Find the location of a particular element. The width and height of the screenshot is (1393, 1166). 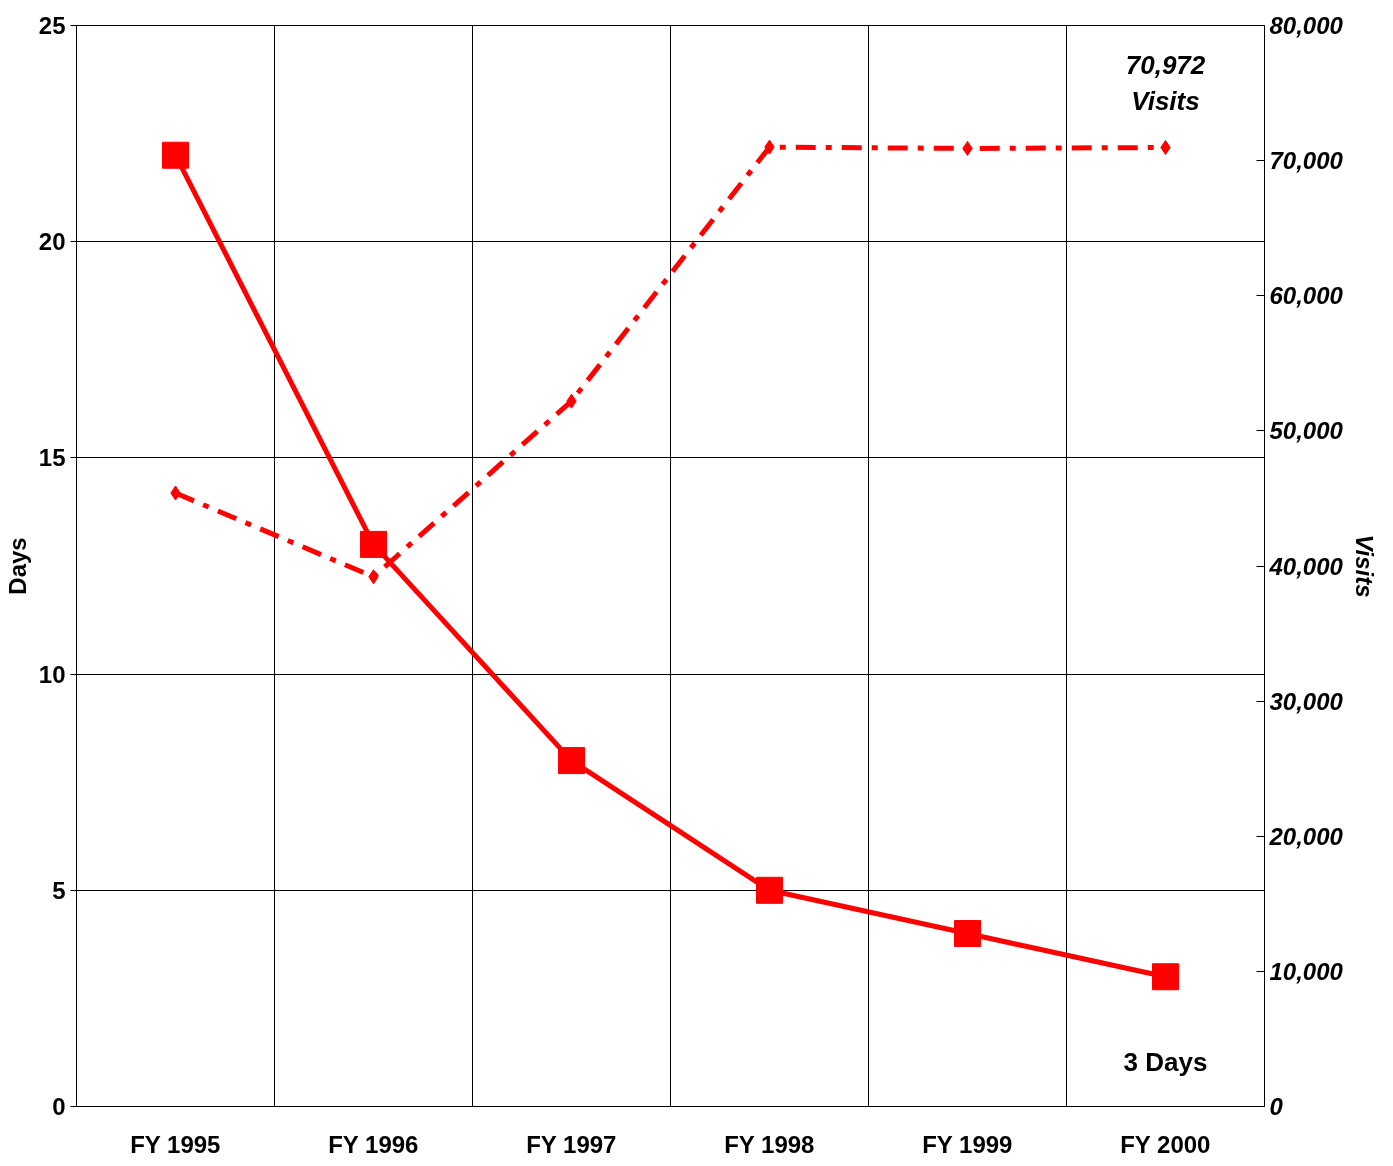

x-tick-label: FY 1997 is located at coordinates (571, 1144).